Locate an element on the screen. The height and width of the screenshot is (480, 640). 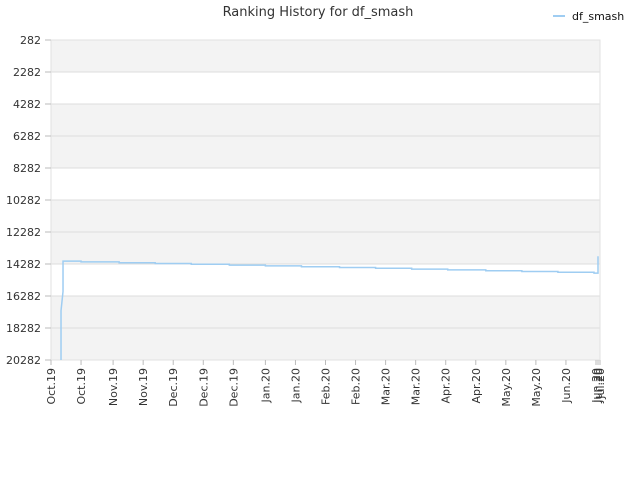
y-tick-label: 2282 is located at coordinates (27, 72).